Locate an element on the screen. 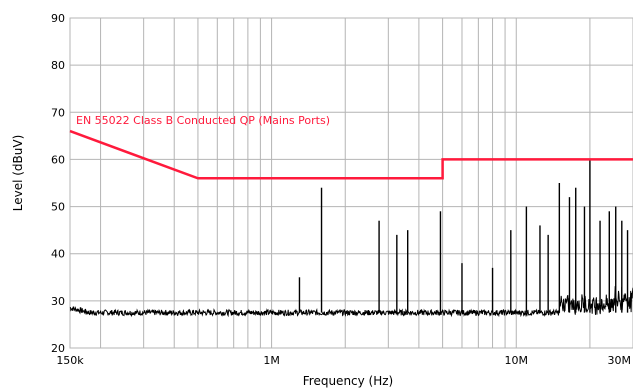  x-tick-label: 30M is located at coordinates (620, 360).